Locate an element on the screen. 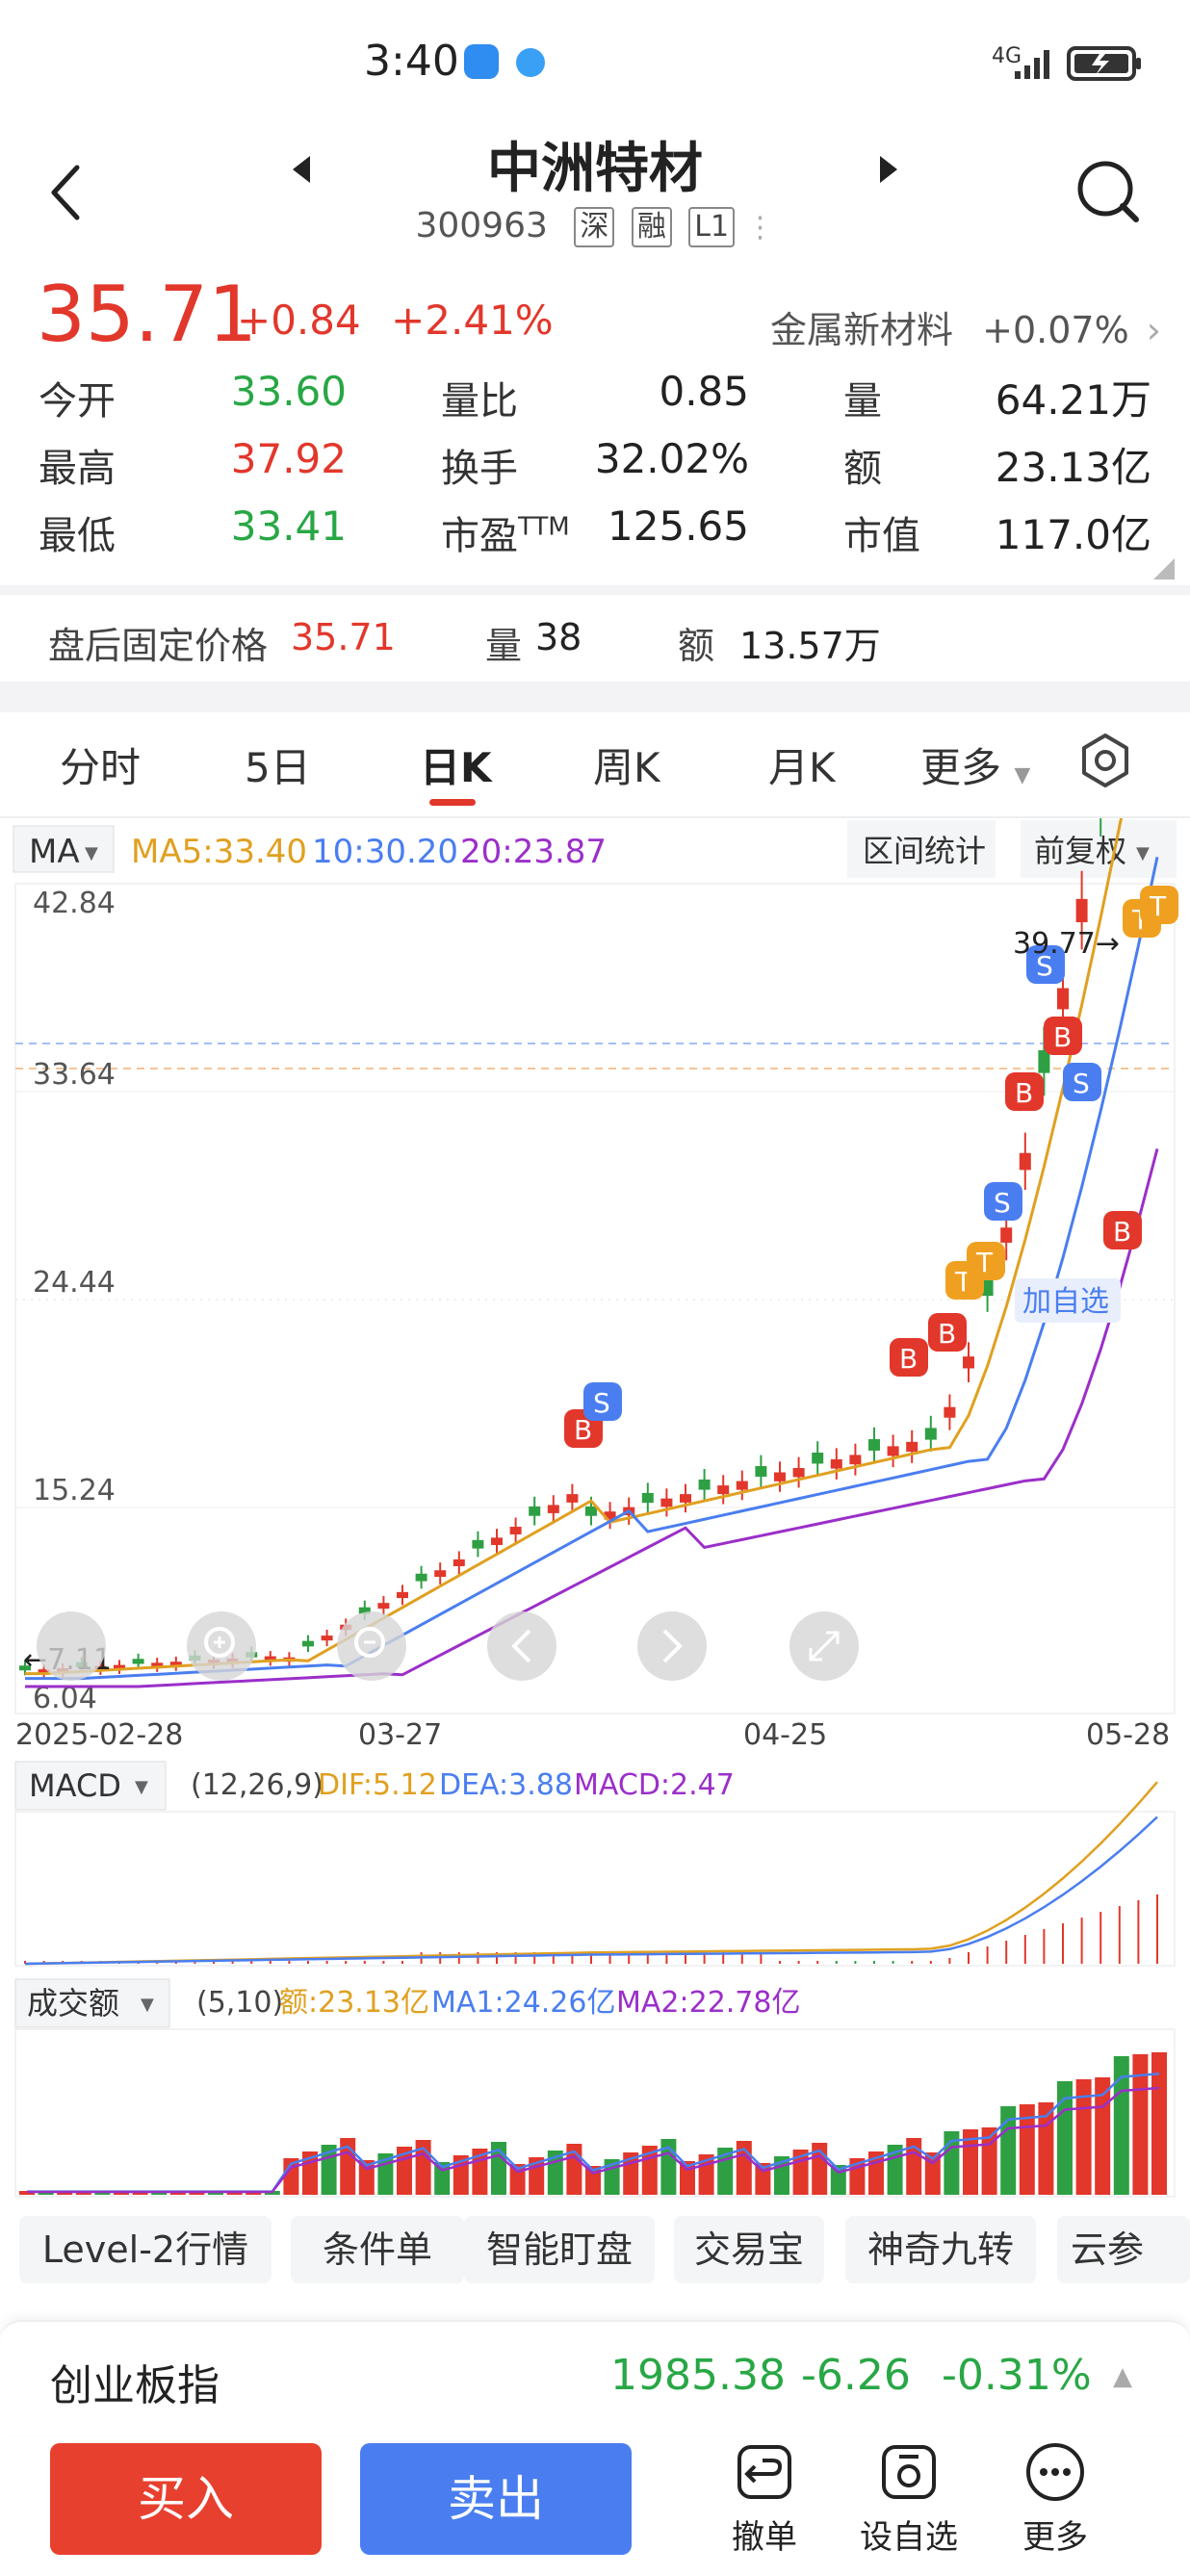 This screenshot has width=1190, height=2576. tab-monthly-k: 月K is located at coordinates (802, 768).